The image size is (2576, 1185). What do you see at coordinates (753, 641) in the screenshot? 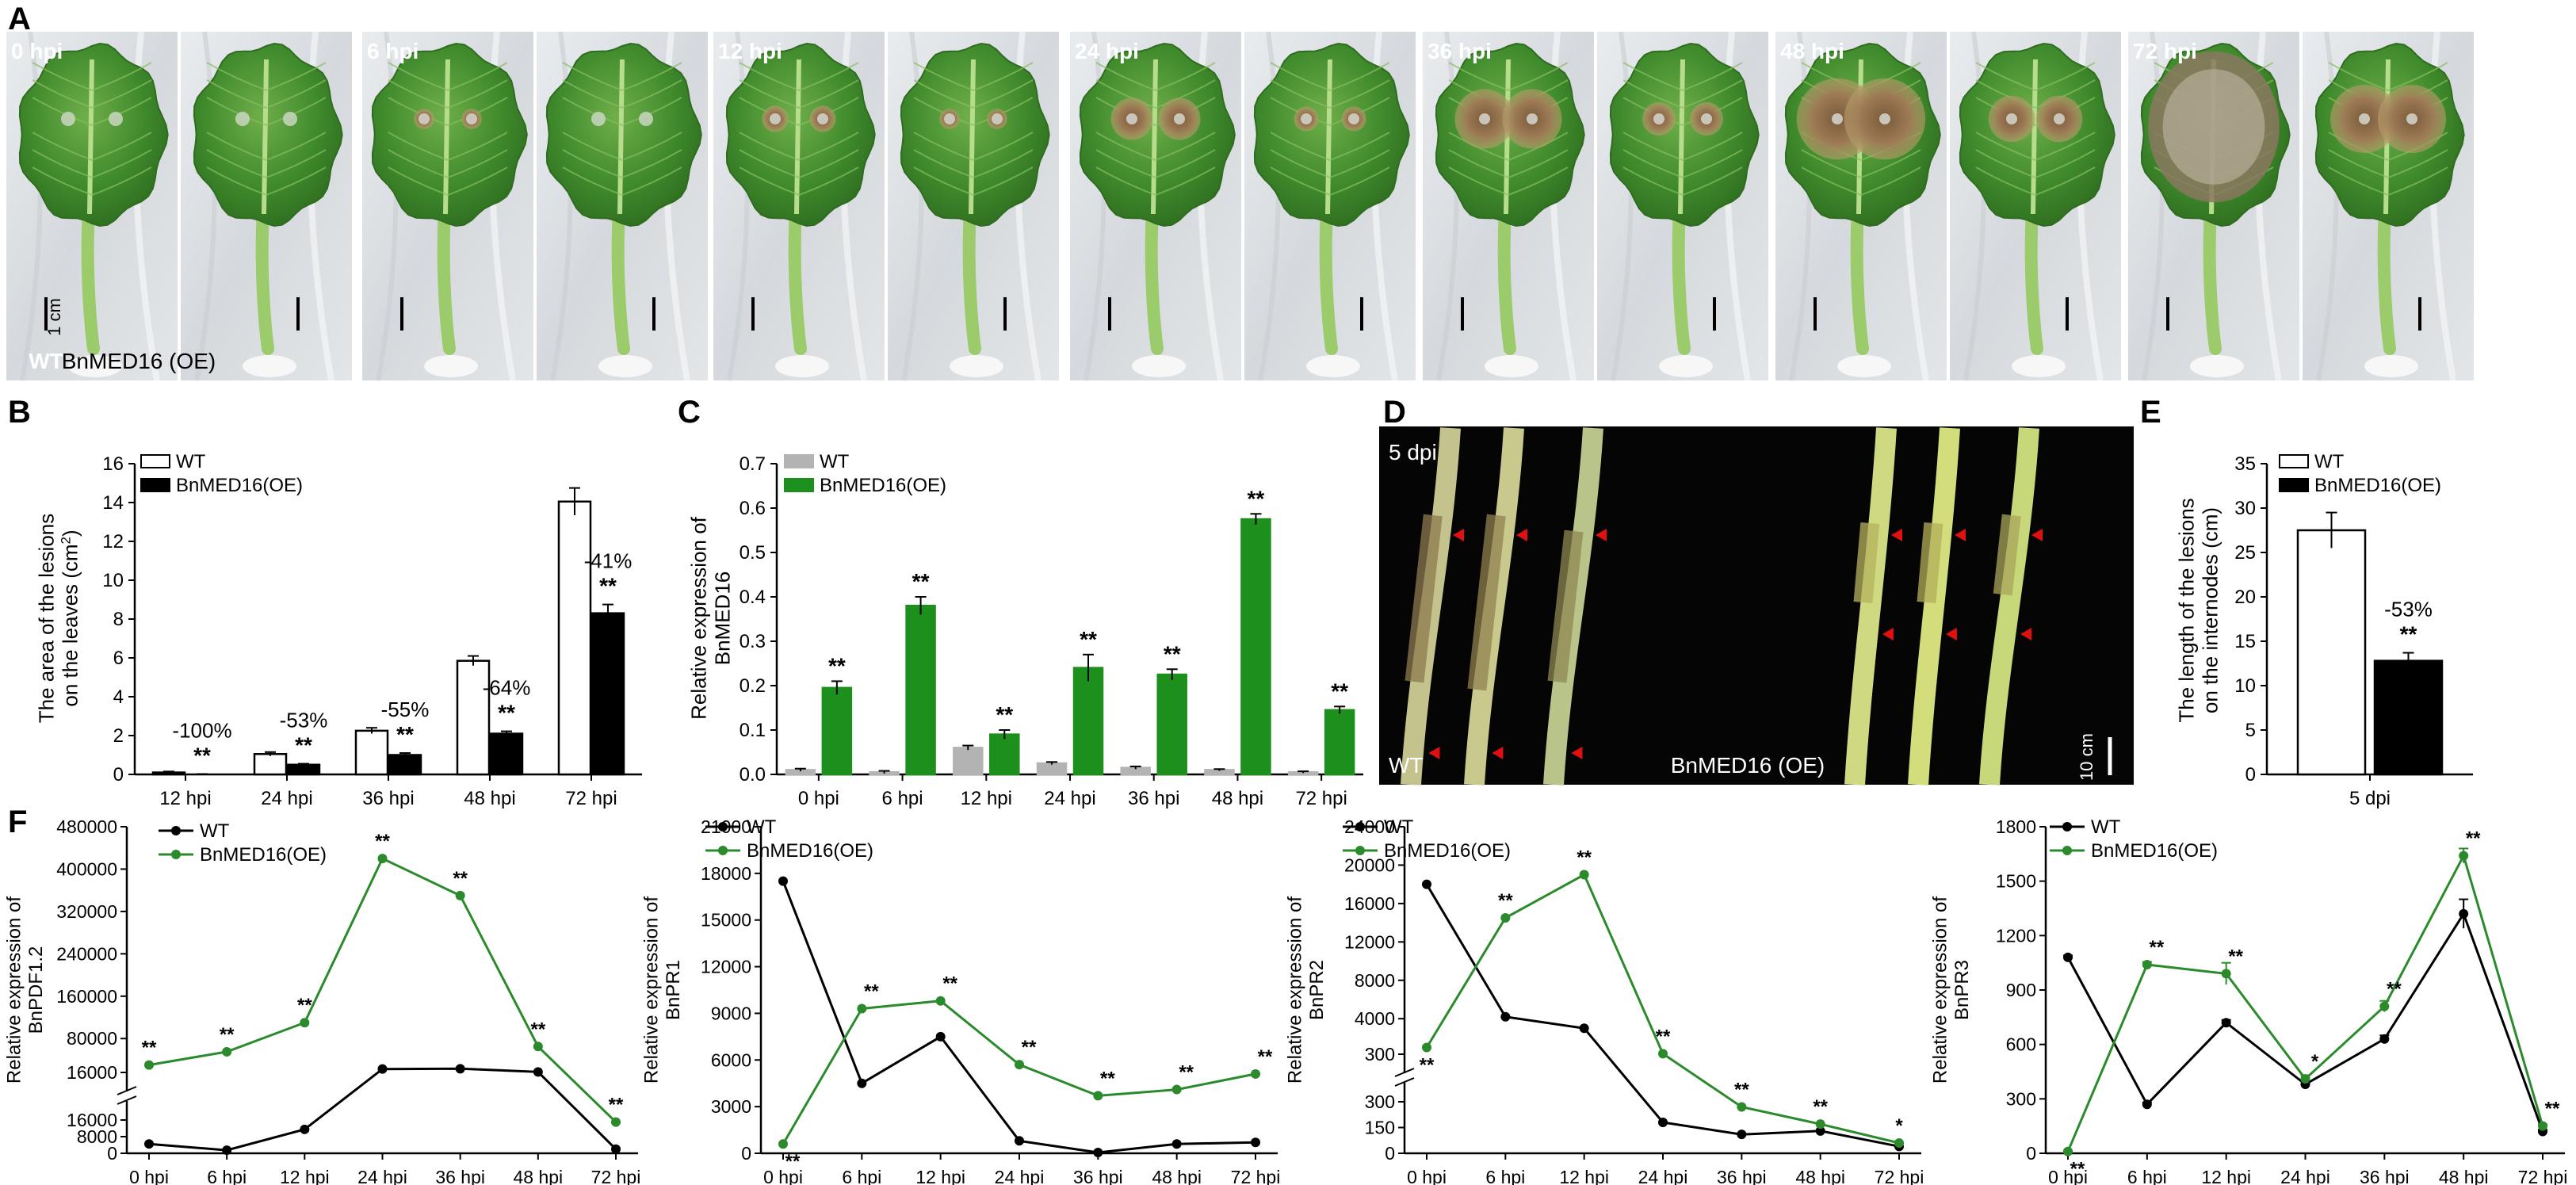
I see `y-tick-label: 0.3` at bounding box center [753, 641].